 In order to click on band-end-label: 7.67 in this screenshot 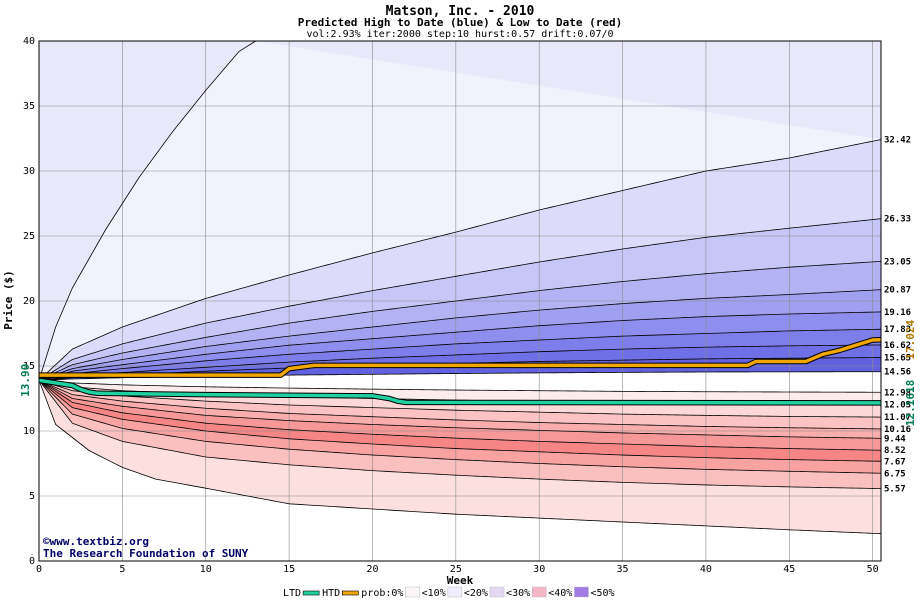, I will do `click(895, 462)`.